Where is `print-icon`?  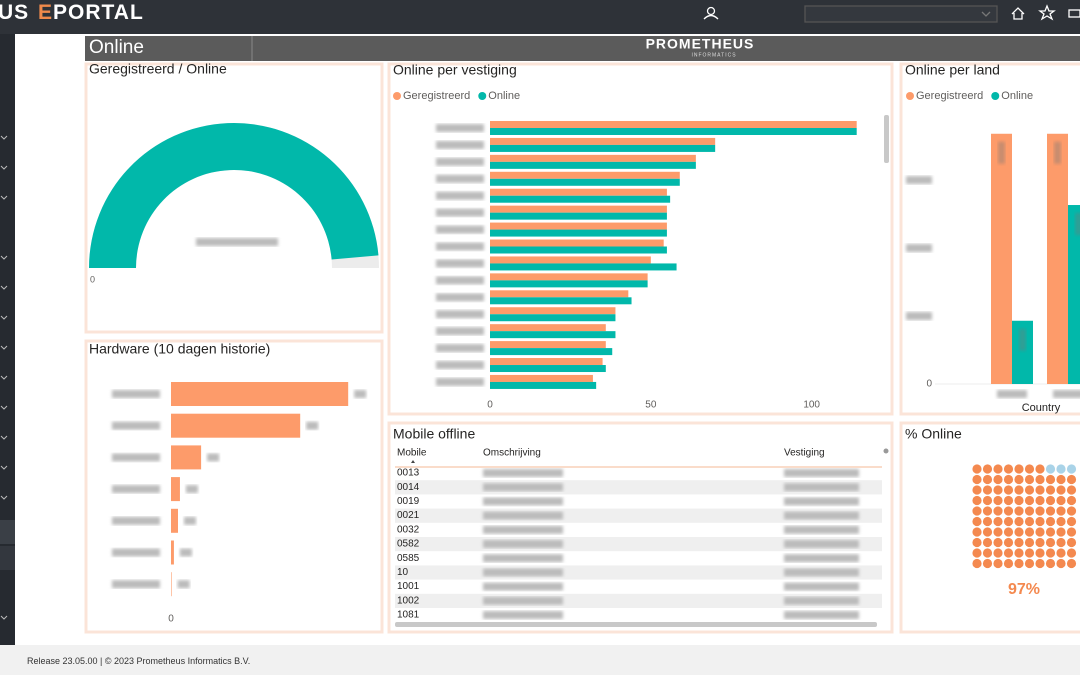 print-icon is located at coordinates (1074, 13).